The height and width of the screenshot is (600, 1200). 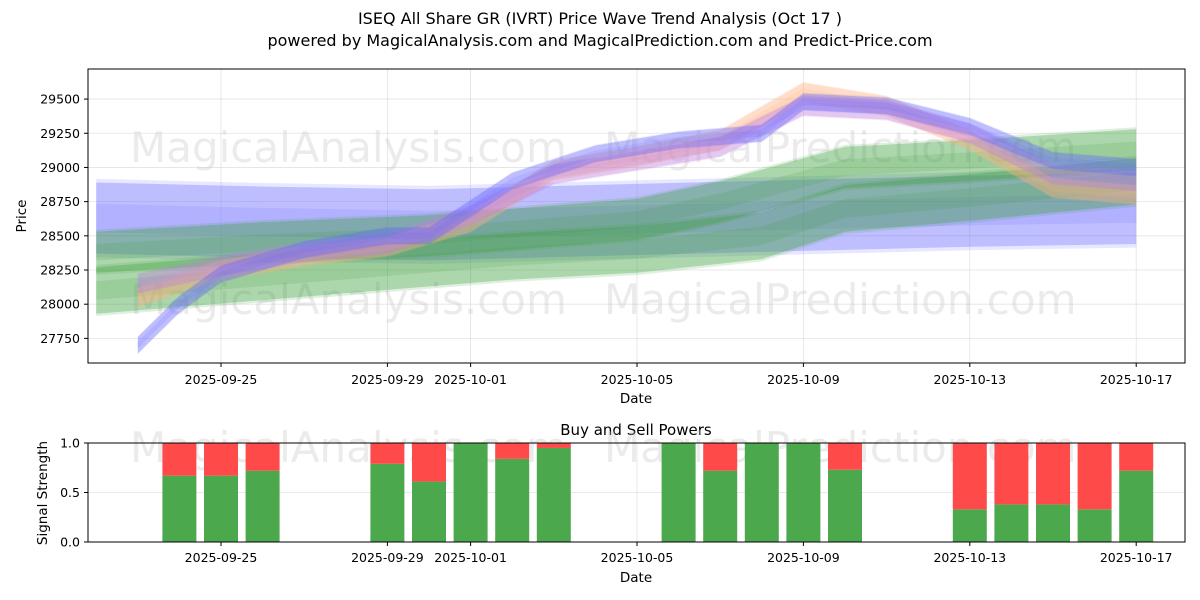 What do you see at coordinates (636, 578) in the screenshot?
I see `bottom-x-axis-label: Date` at bounding box center [636, 578].